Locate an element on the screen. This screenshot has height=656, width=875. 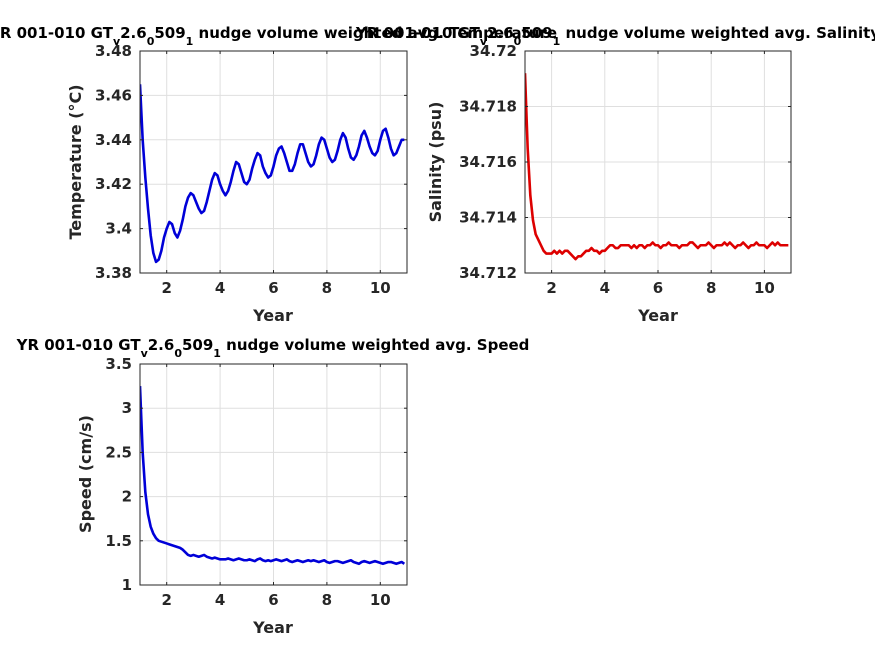
title-part: nudge volume weighted avg. Salinity is located at coordinates (717, 33).